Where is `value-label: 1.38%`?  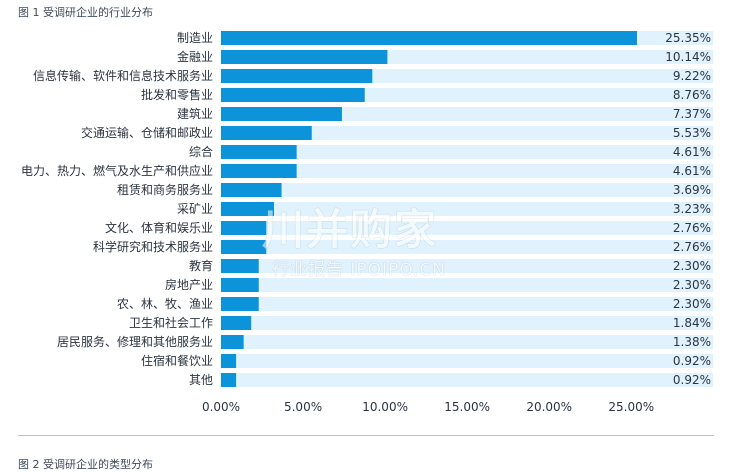
value-label: 1.38% is located at coordinates (692, 342).